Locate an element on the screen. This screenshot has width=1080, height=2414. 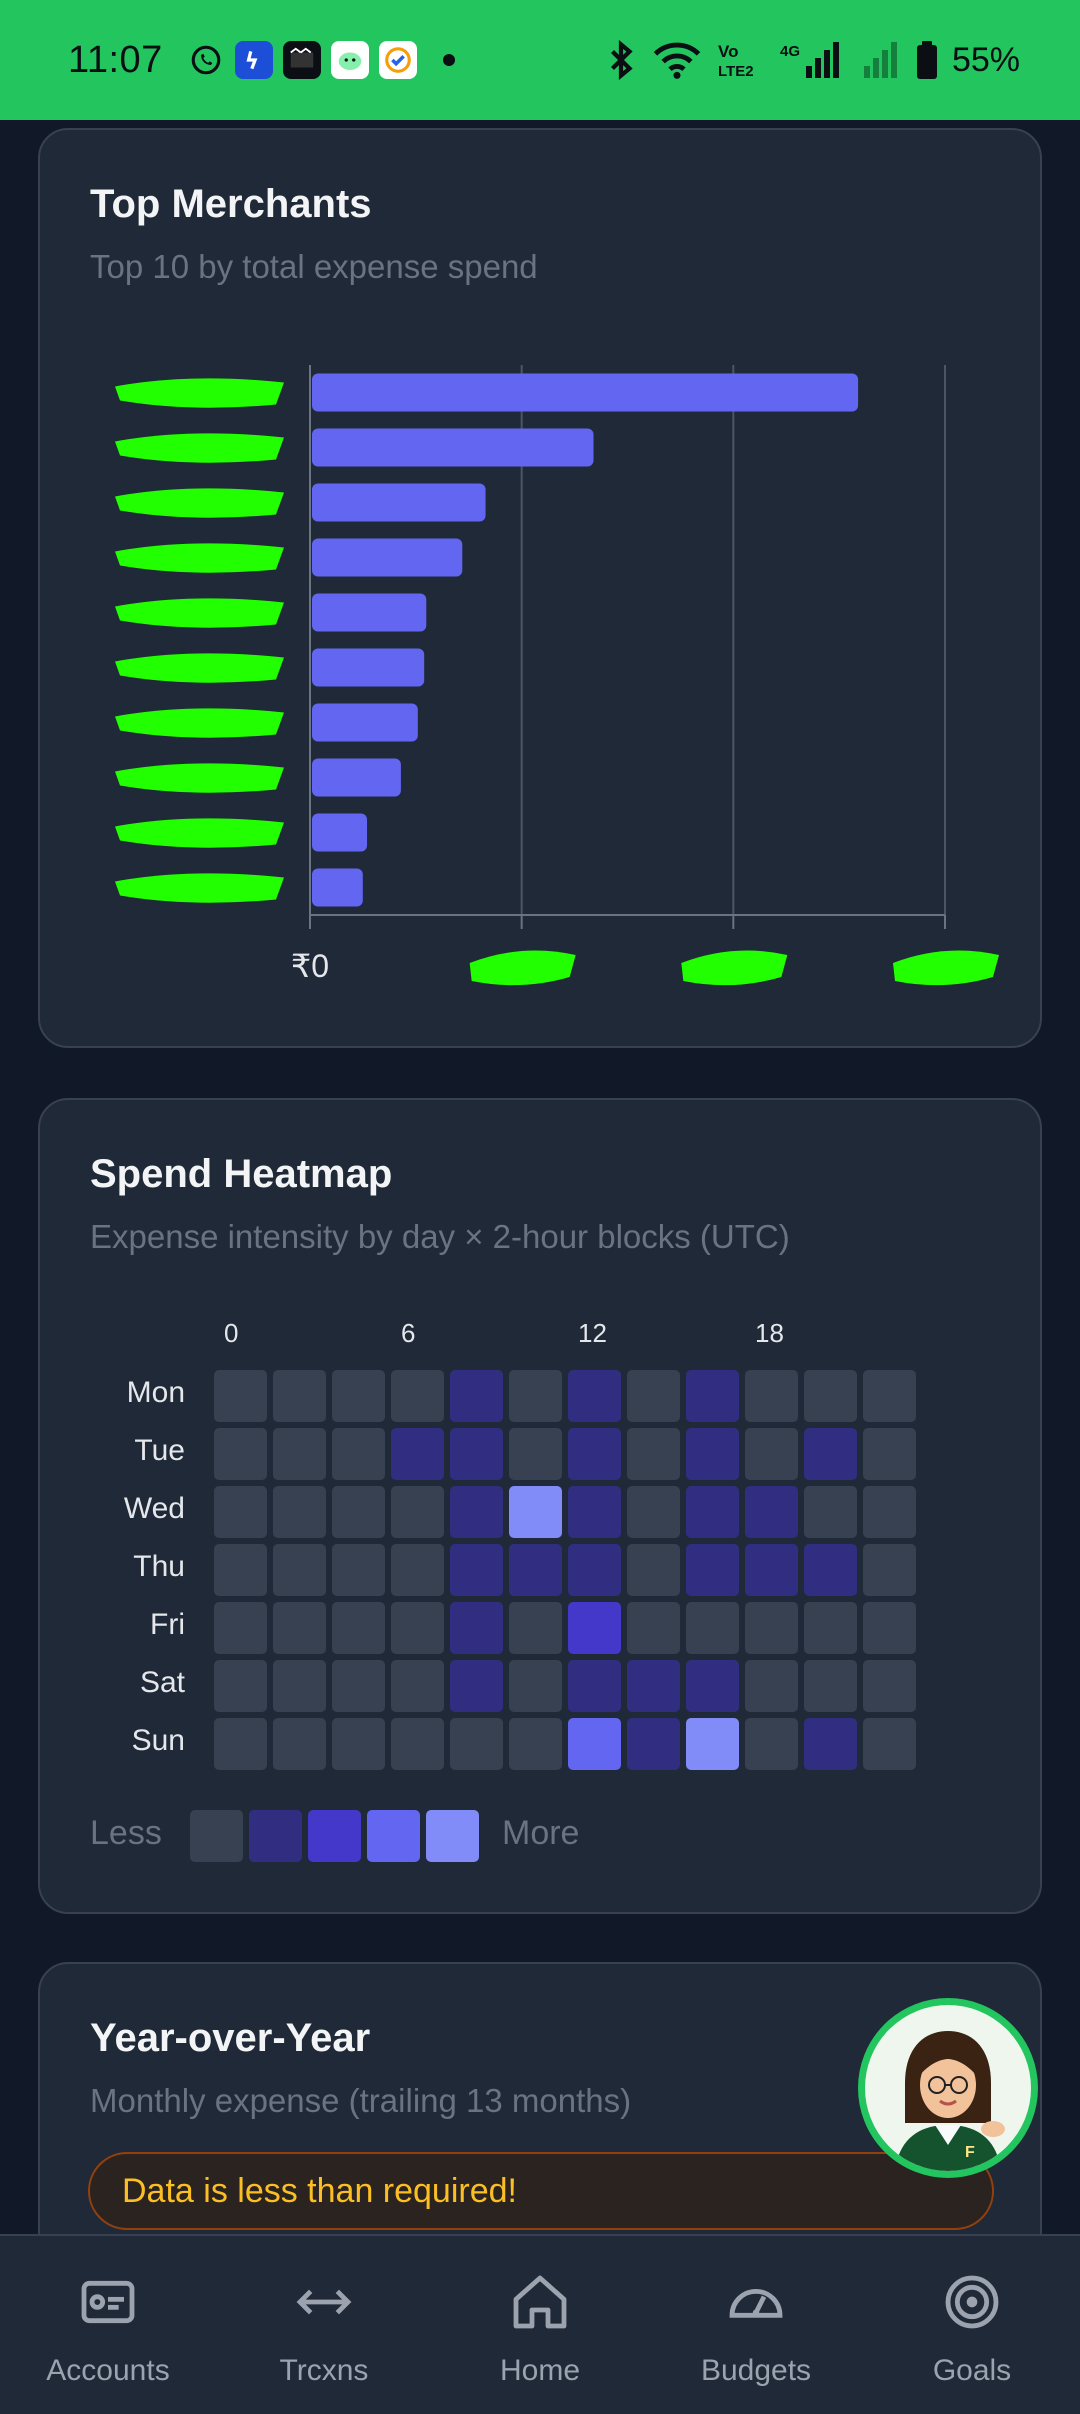
nav-budgets: Budgets is located at coordinates (756, 2325).